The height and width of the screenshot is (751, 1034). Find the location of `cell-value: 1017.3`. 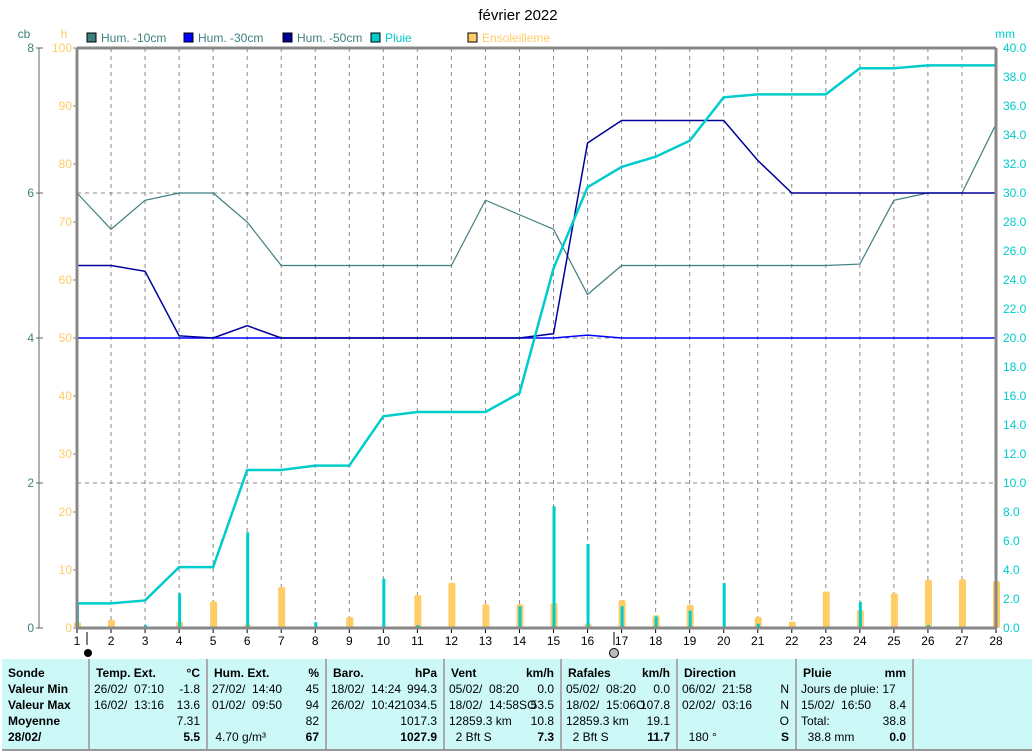

cell-value: 1017.3 is located at coordinates (418, 721).